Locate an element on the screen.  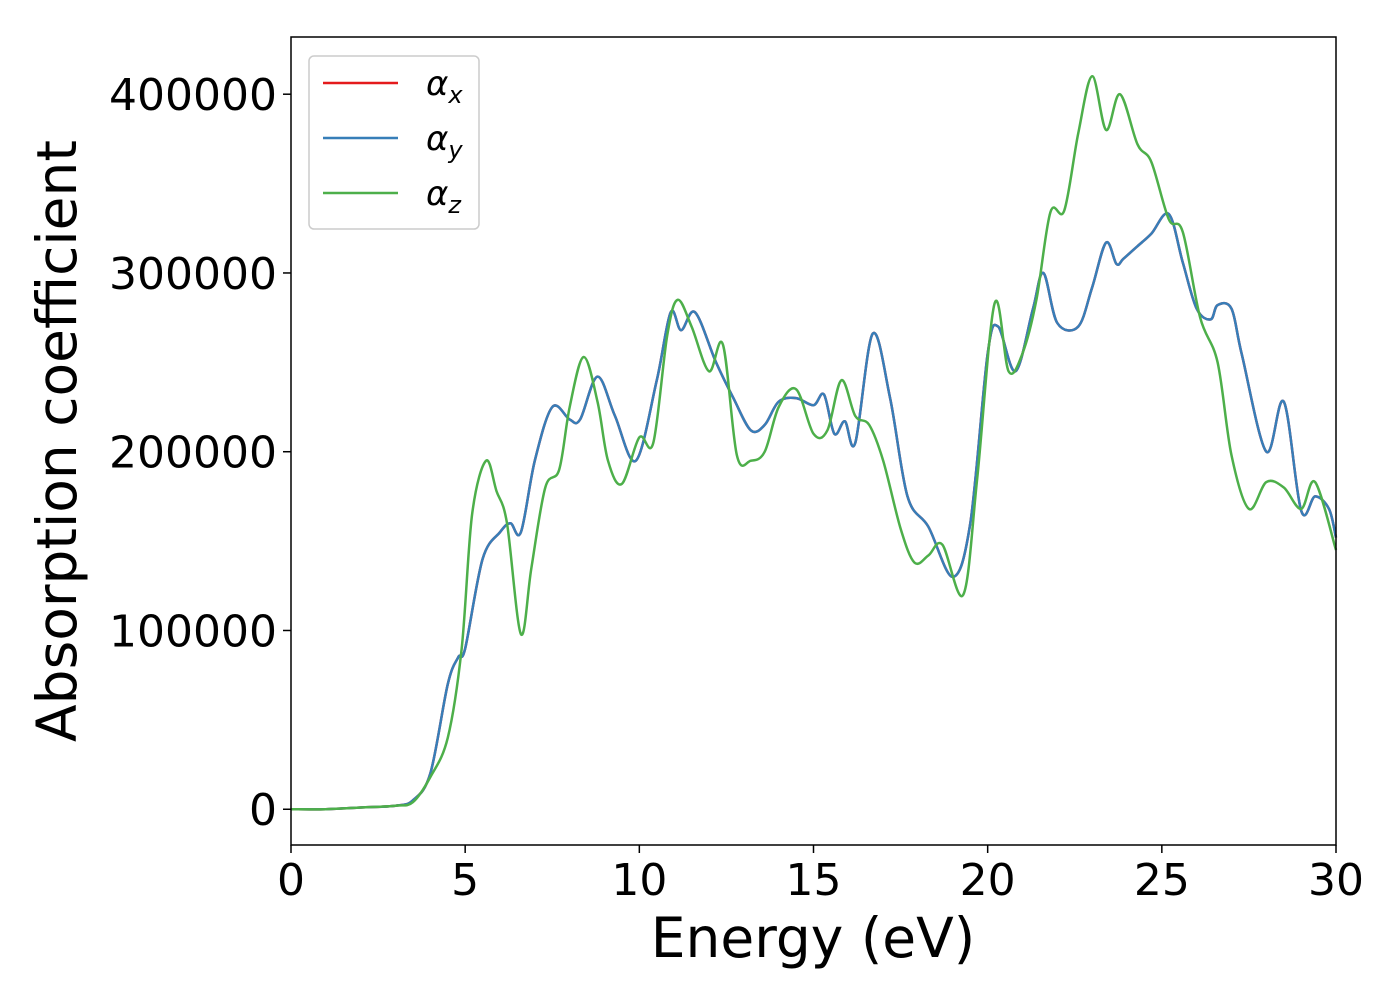
y-axis: 0 100000 200000 300000 400000 is located at coordinates (200, 453).